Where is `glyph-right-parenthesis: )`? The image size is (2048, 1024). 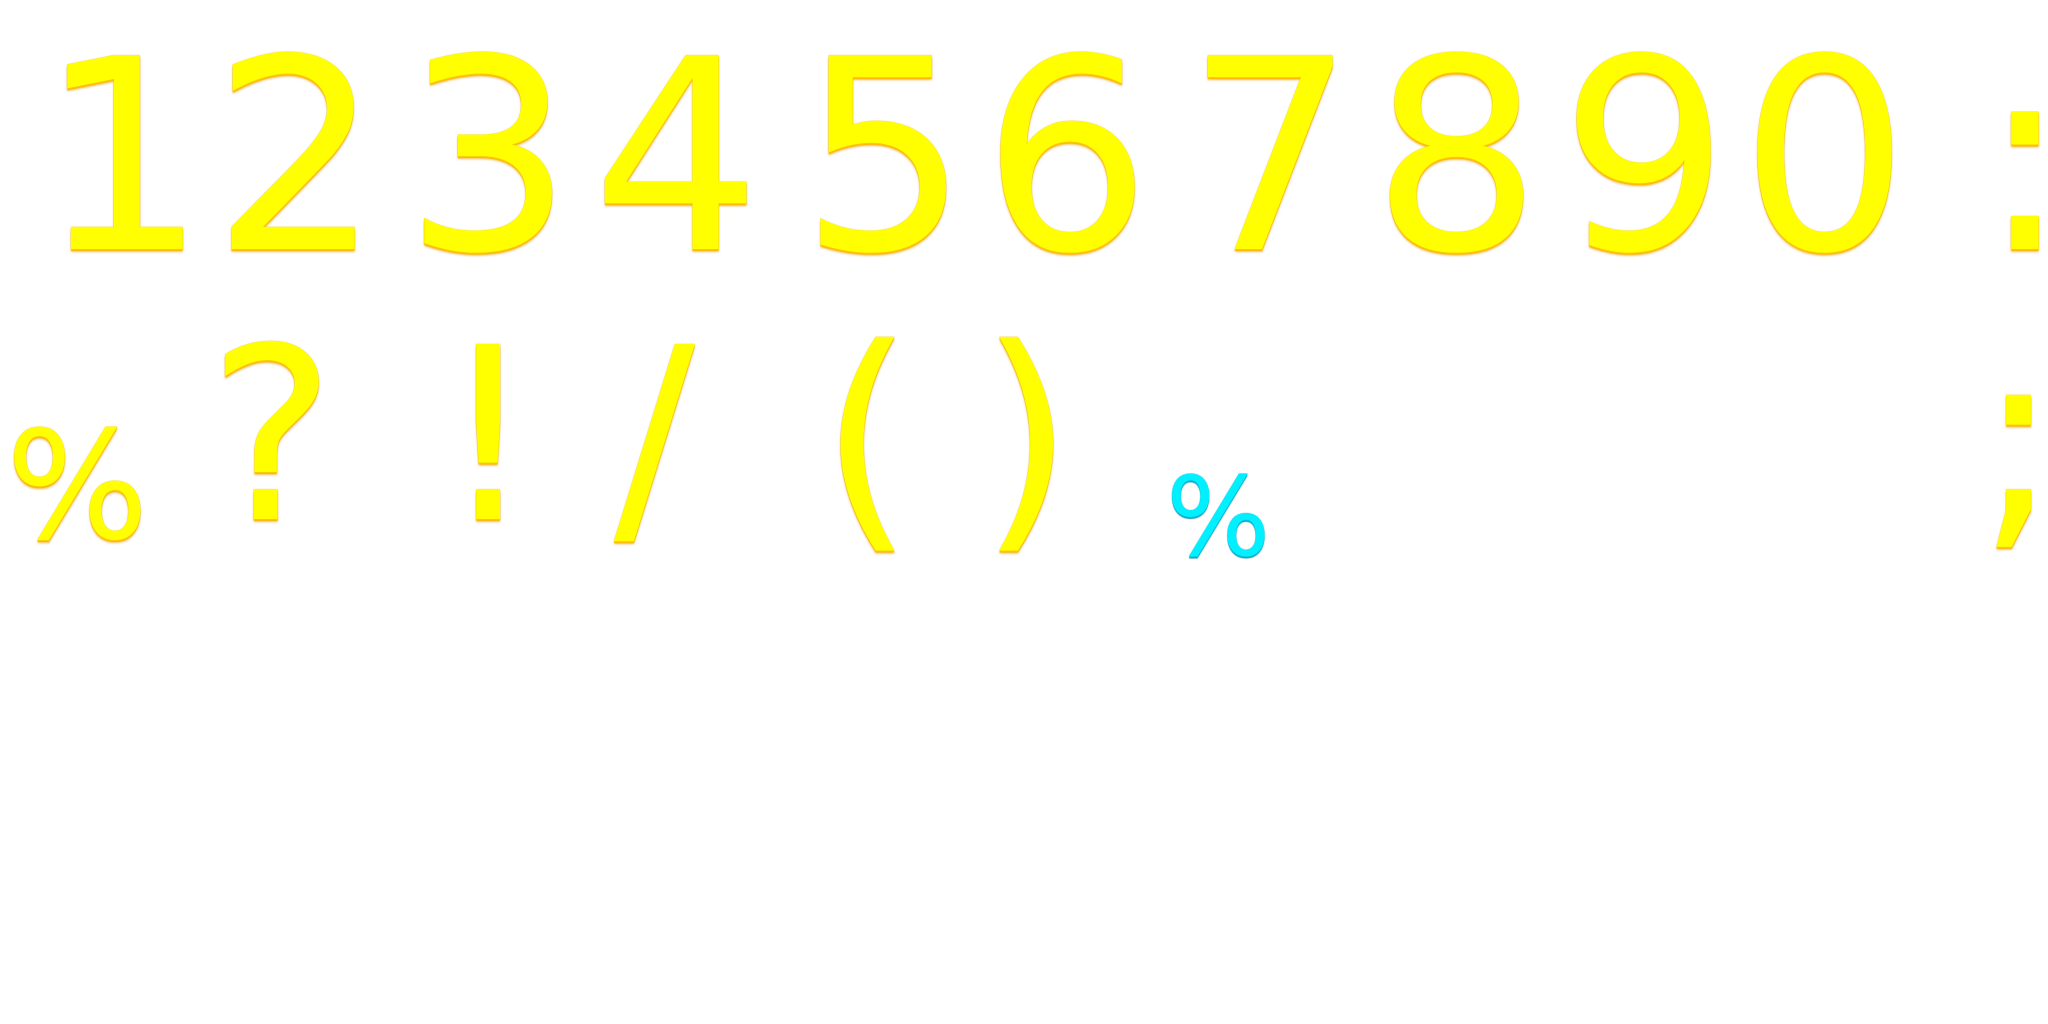 glyph-right-parenthesis: ) is located at coordinates (1027, 436).